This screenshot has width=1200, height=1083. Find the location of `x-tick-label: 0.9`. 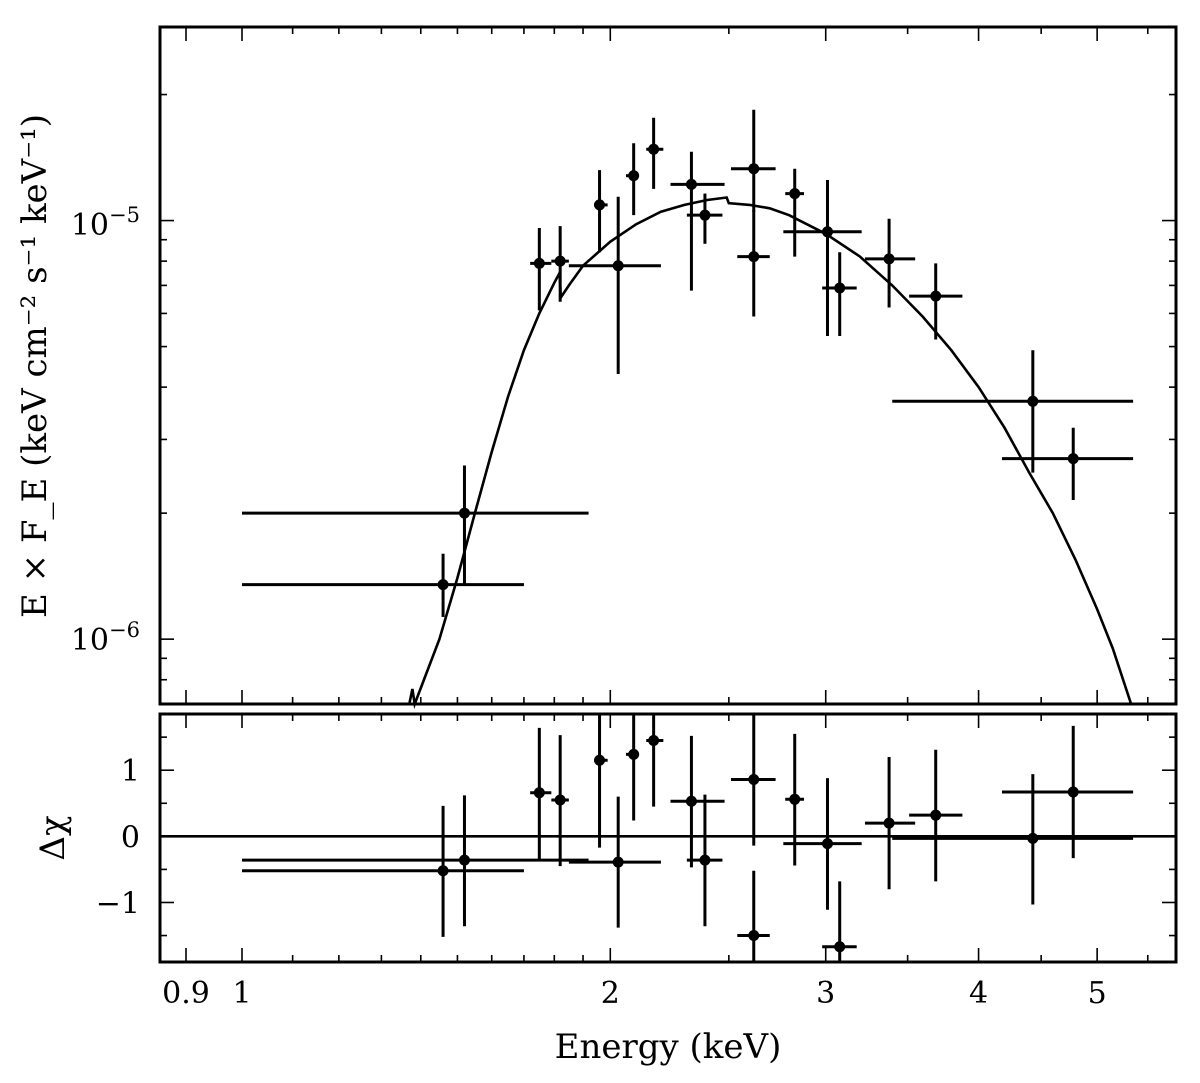

x-tick-label: 0.9 is located at coordinates (186, 993).